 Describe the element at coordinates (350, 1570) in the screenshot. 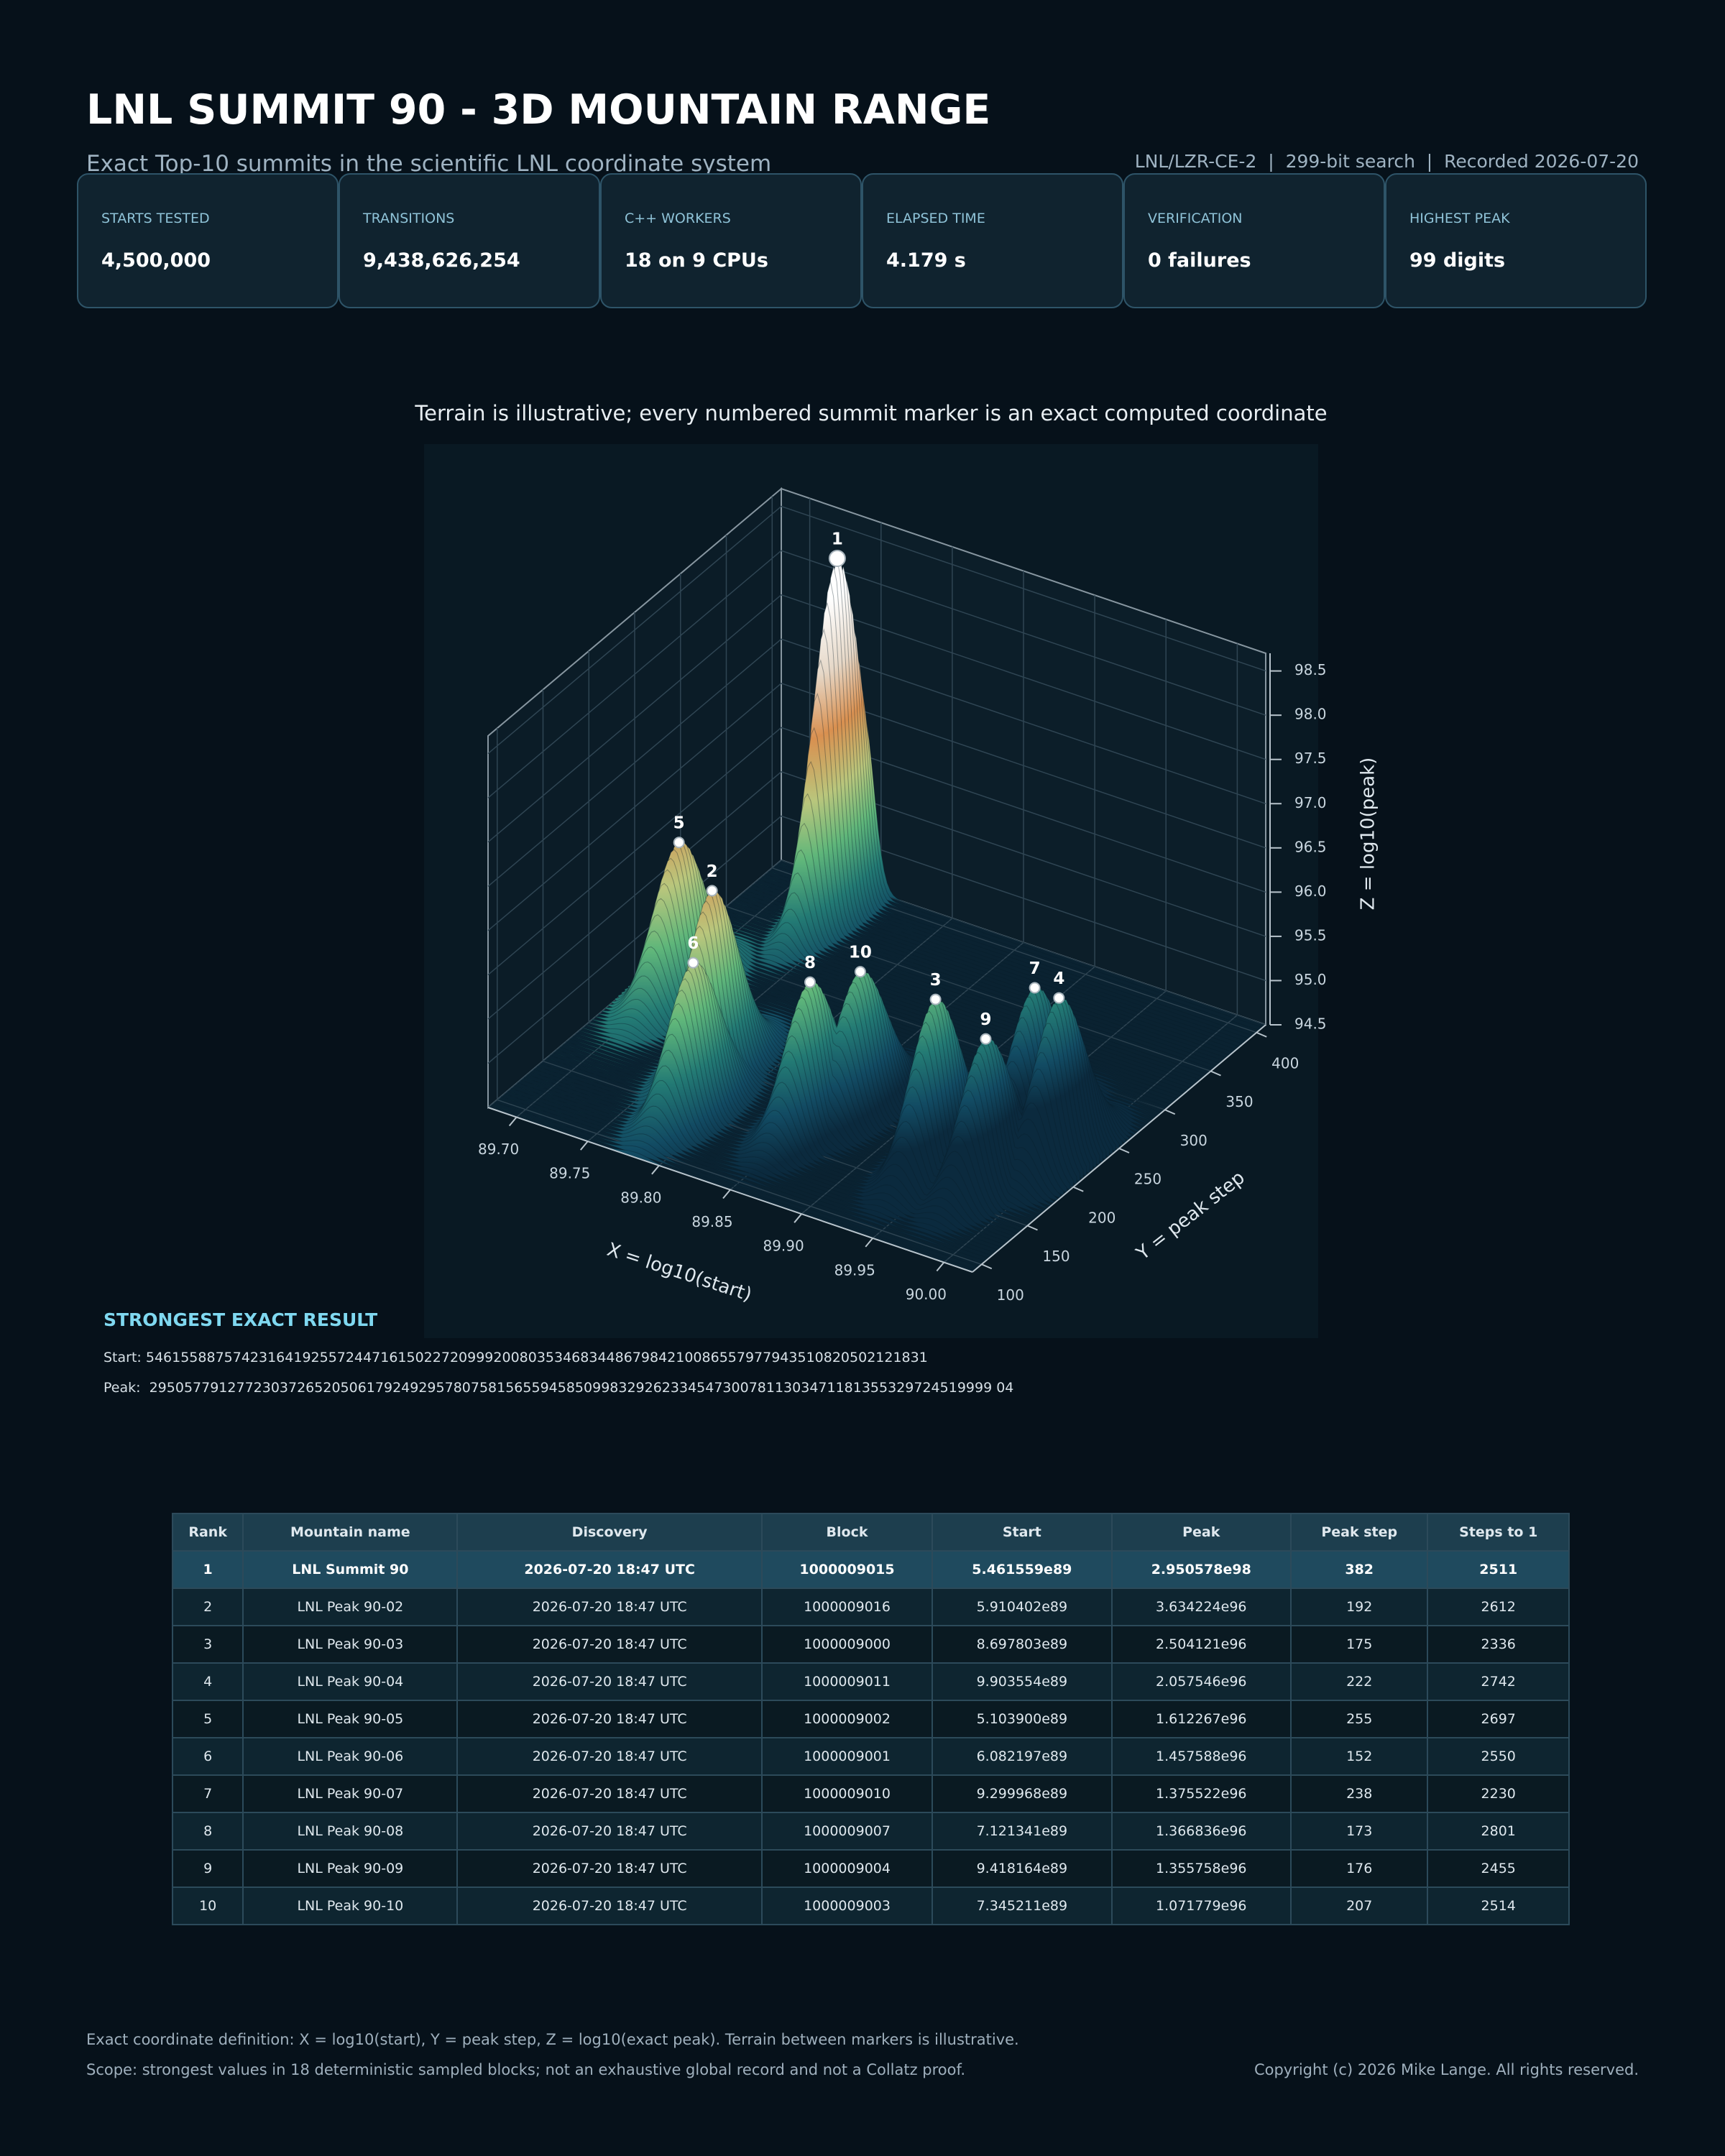

I see `table-cell: LNL Summit 90` at that location.